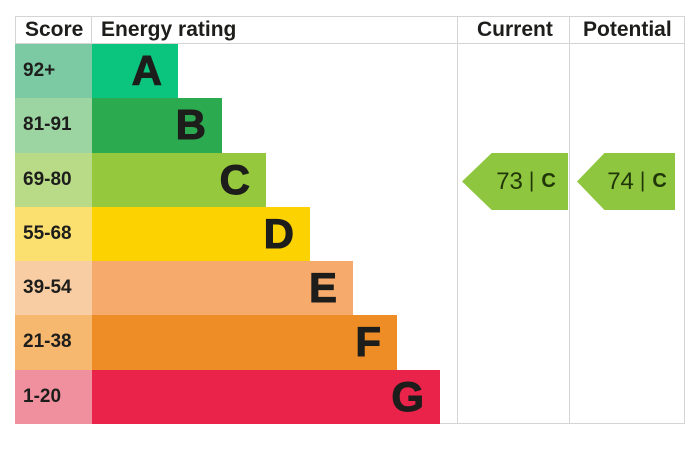 The height and width of the screenshot is (452, 700). What do you see at coordinates (514, 30) in the screenshot?
I see `header-current-label: Current` at bounding box center [514, 30].